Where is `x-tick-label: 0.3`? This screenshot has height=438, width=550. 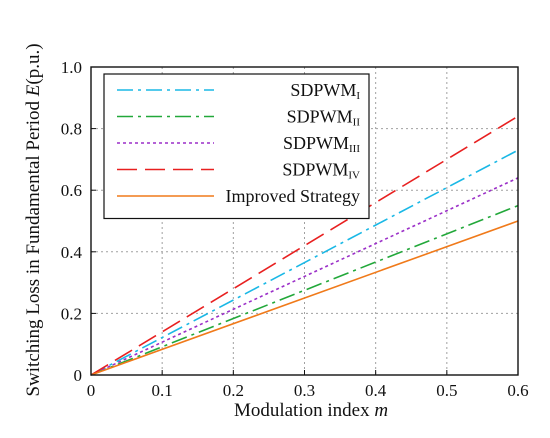
x-tick-label: 0.3 is located at coordinates (304, 390).